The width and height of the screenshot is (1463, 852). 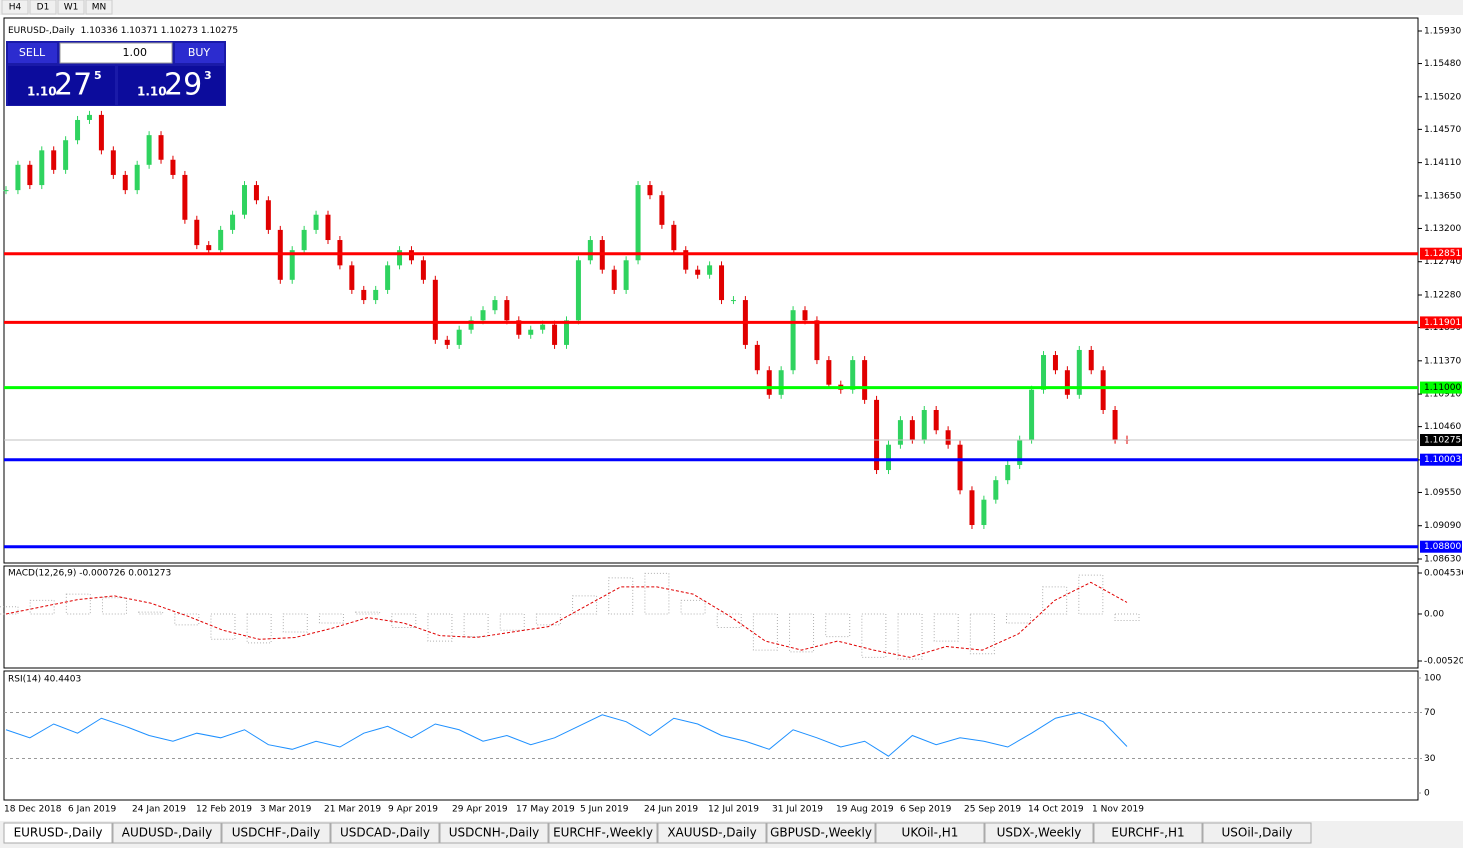 I want to click on bid-box, so click(x=61, y=85).